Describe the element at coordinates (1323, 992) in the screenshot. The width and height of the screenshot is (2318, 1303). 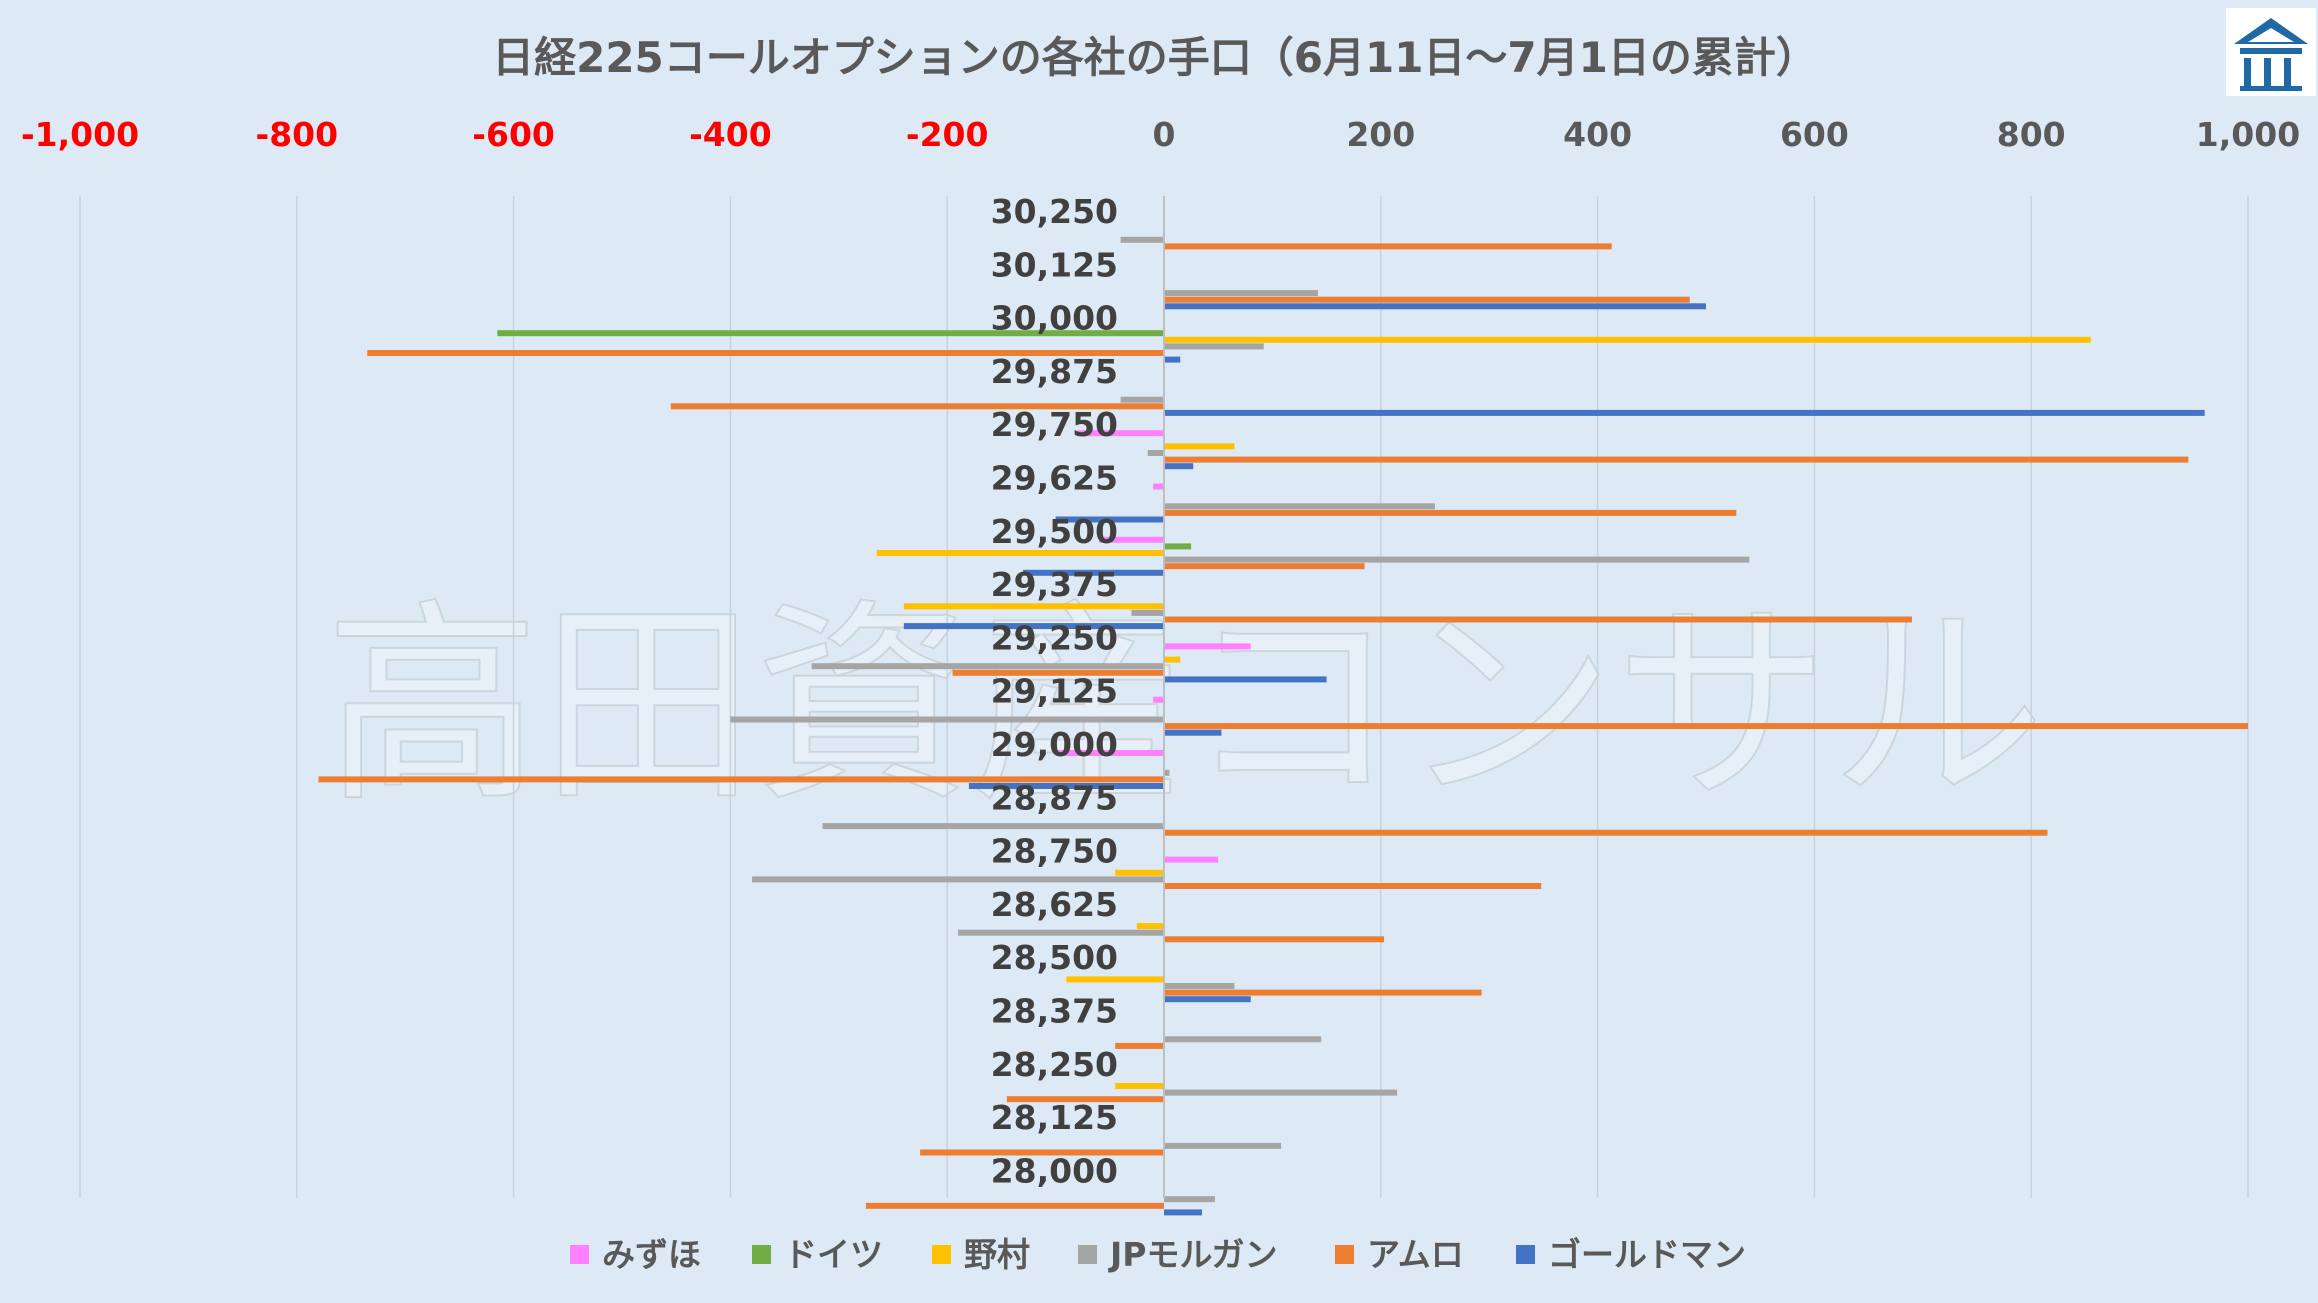
I see `bar-アムロ-28,500` at that location.